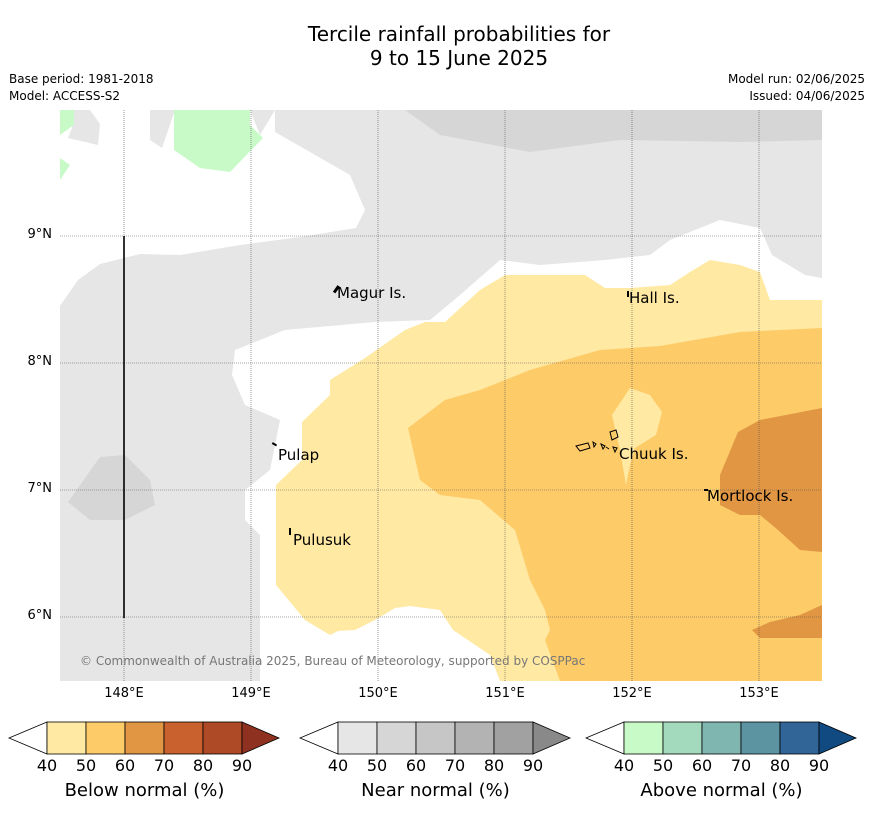 The height and width of the screenshot is (816, 873). I want to click on colorbar-near-label: Near normal (%), so click(435, 790).